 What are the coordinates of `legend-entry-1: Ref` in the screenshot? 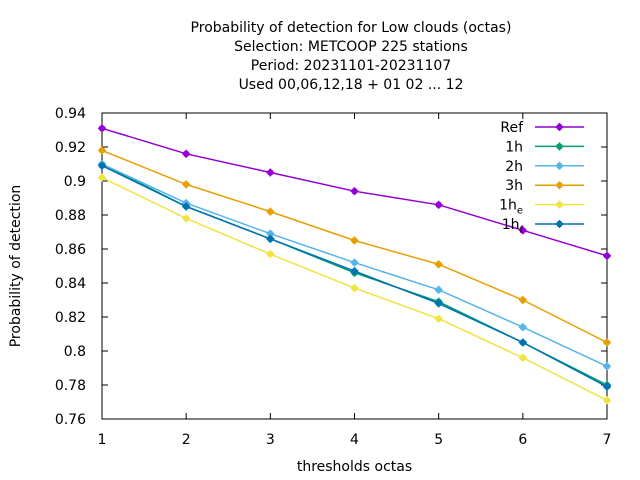 It's located at (542, 128).